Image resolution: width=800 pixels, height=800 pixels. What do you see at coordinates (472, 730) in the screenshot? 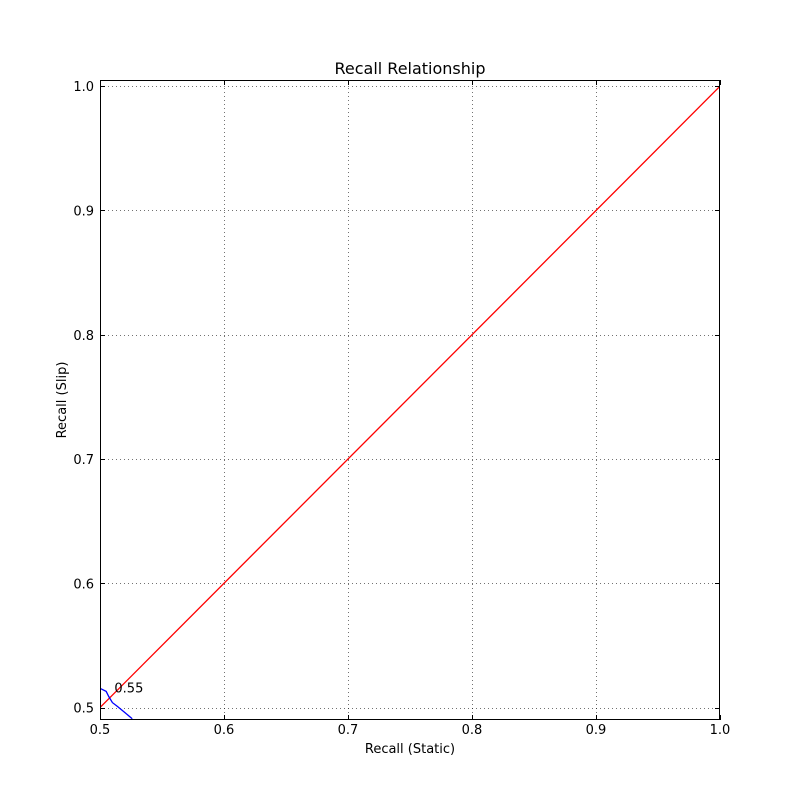
I see `x-tick-label: 0.8` at bounding box center [472, 730].